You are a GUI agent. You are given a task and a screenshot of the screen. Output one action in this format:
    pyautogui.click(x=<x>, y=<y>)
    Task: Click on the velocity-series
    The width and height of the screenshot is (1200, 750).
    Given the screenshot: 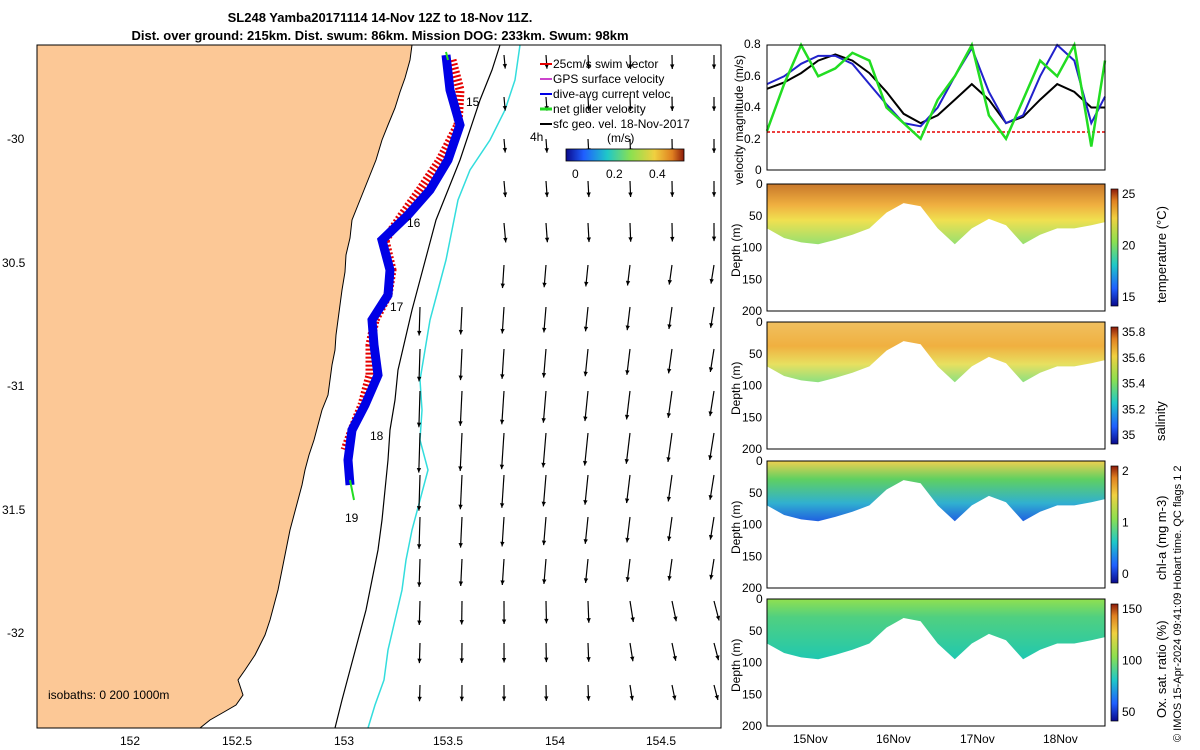 What is the action you would take?
    pyautogui.click(x=936, y=94)
    